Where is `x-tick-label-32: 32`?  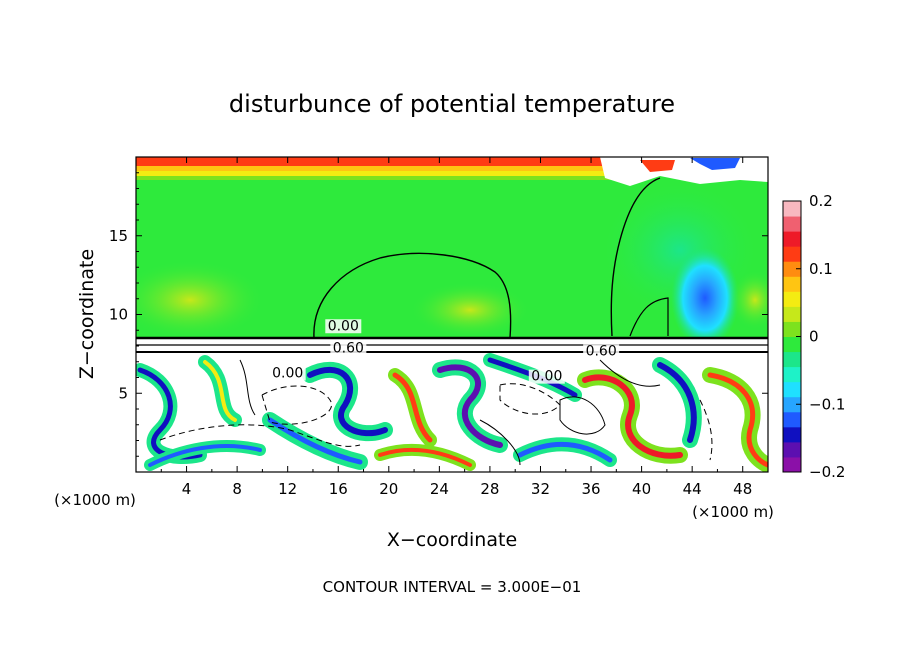 x-tick-label-32: 32 is located at coordinates (540, 489).